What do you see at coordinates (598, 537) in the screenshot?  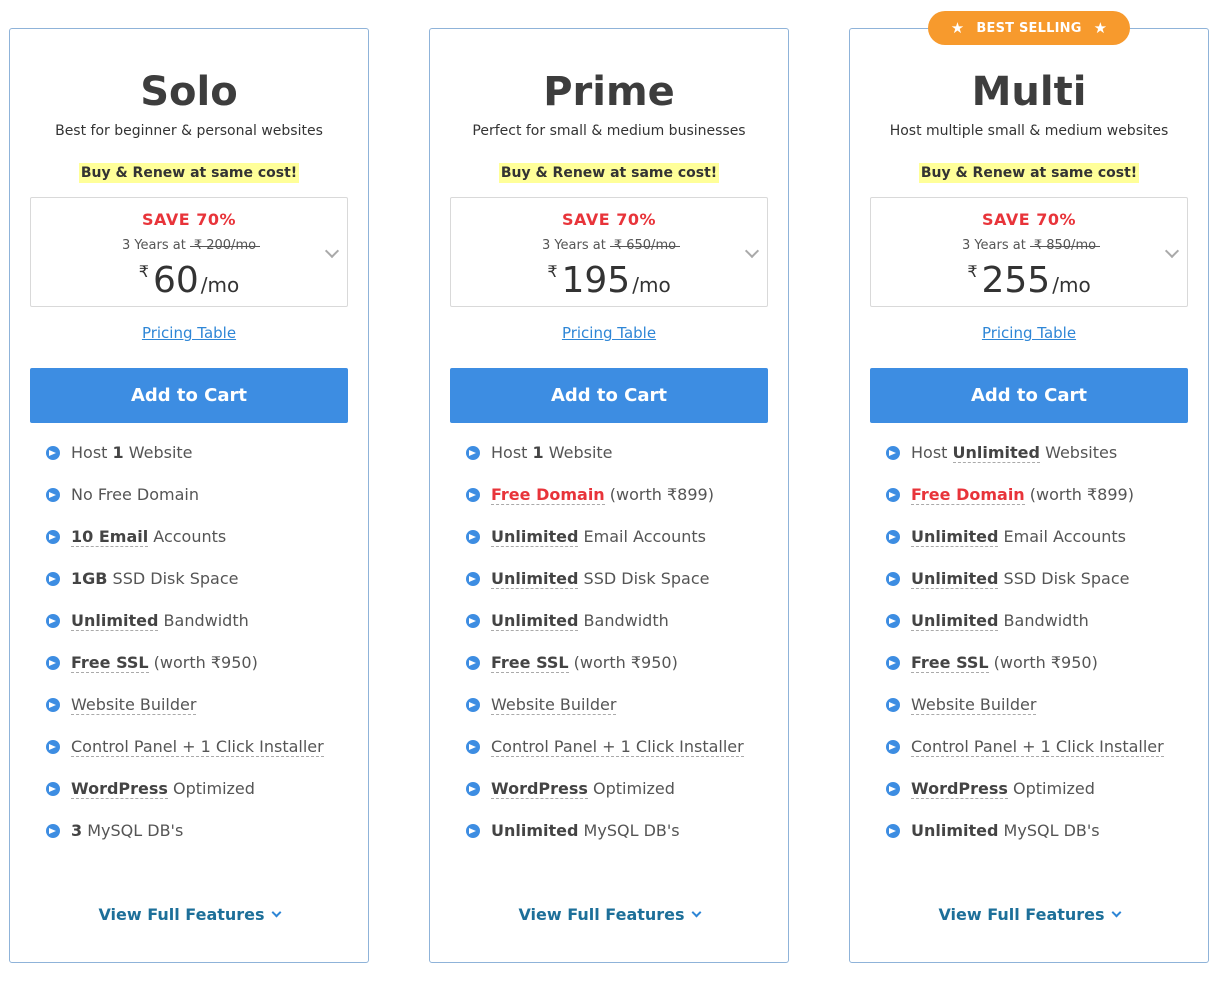 I see `feature-text: Unlimited Email Accounts` at bounding box center [598, 537].